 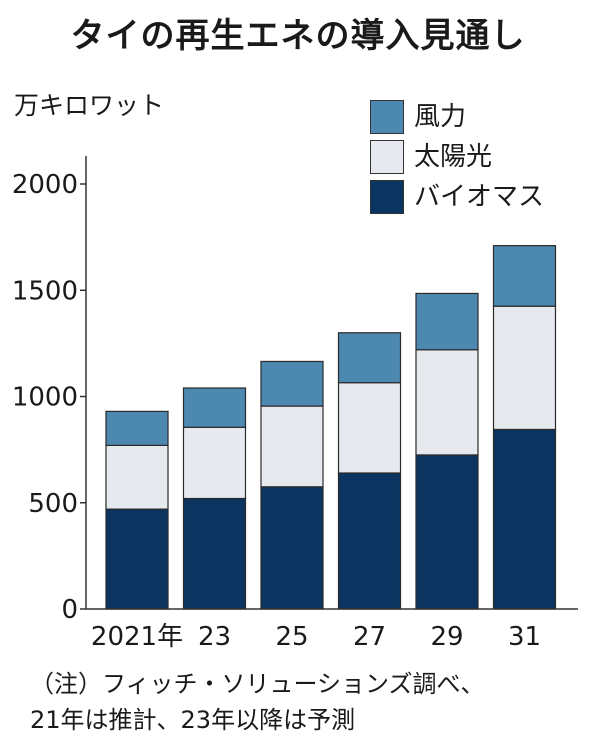 What do you see at coordinates (387, 117) in the screenshot?
I see `legend-swatch-wind` at bounding box center [387, 117].